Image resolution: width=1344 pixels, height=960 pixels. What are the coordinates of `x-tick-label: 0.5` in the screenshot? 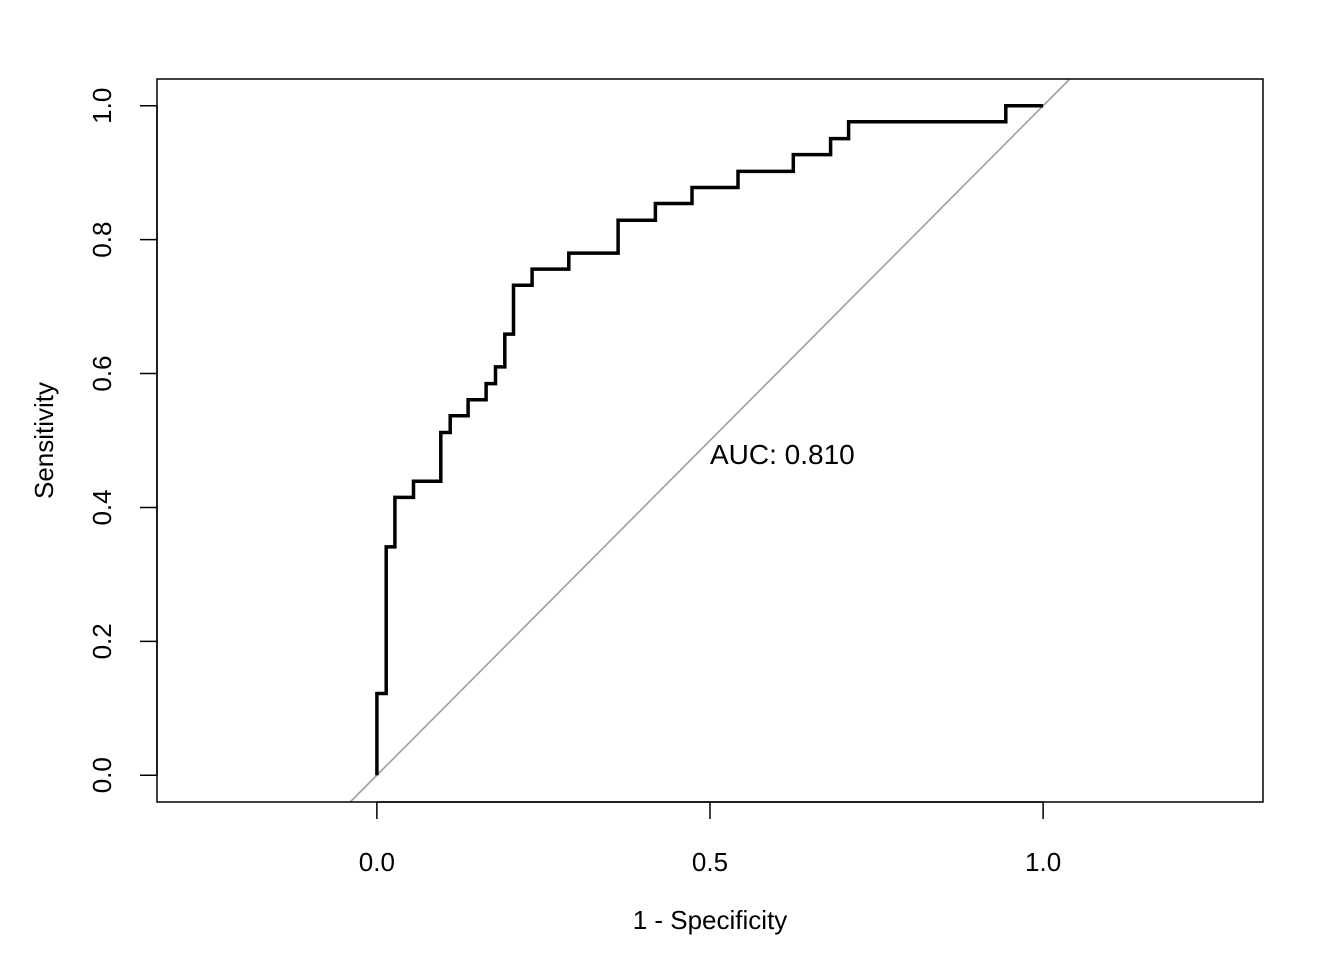 It's located at (710, 862).